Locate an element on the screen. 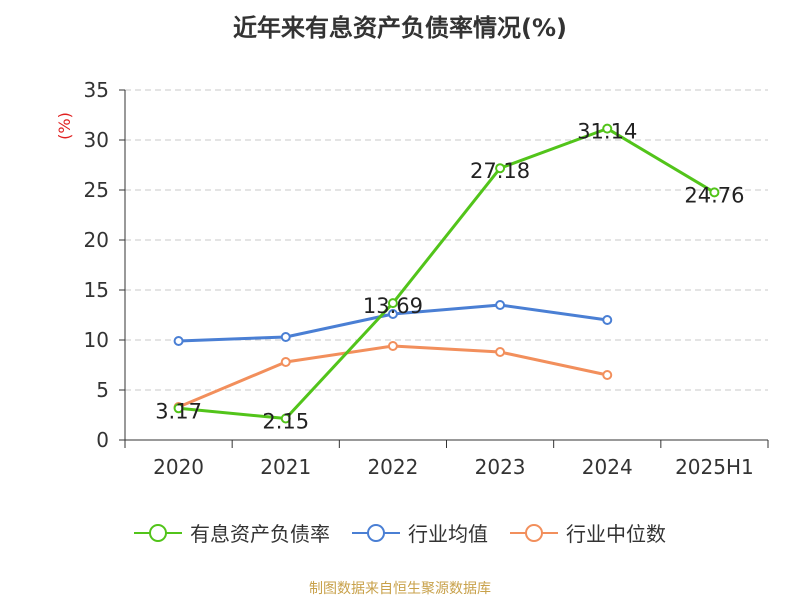  data-label: 2.15 is located at coordinates (285, 422).